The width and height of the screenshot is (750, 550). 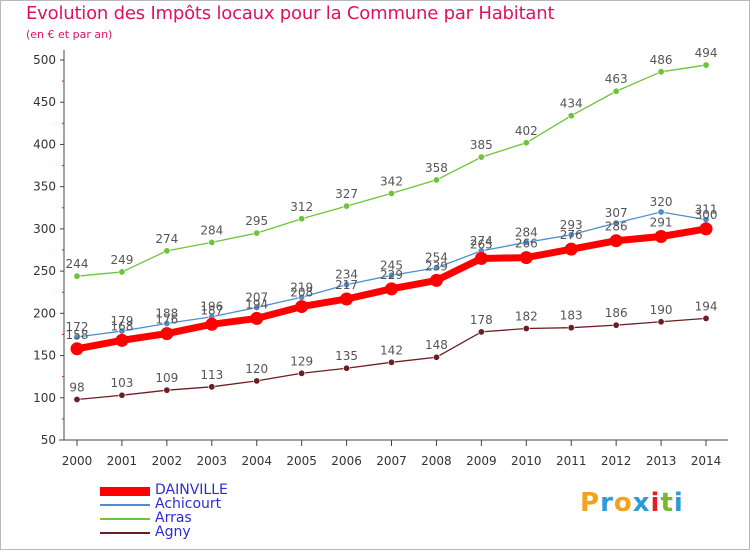 What do you see at coordinates (301, 293) in the screenshot?
I see `data-label: 208` at bounding box center [301, 293].